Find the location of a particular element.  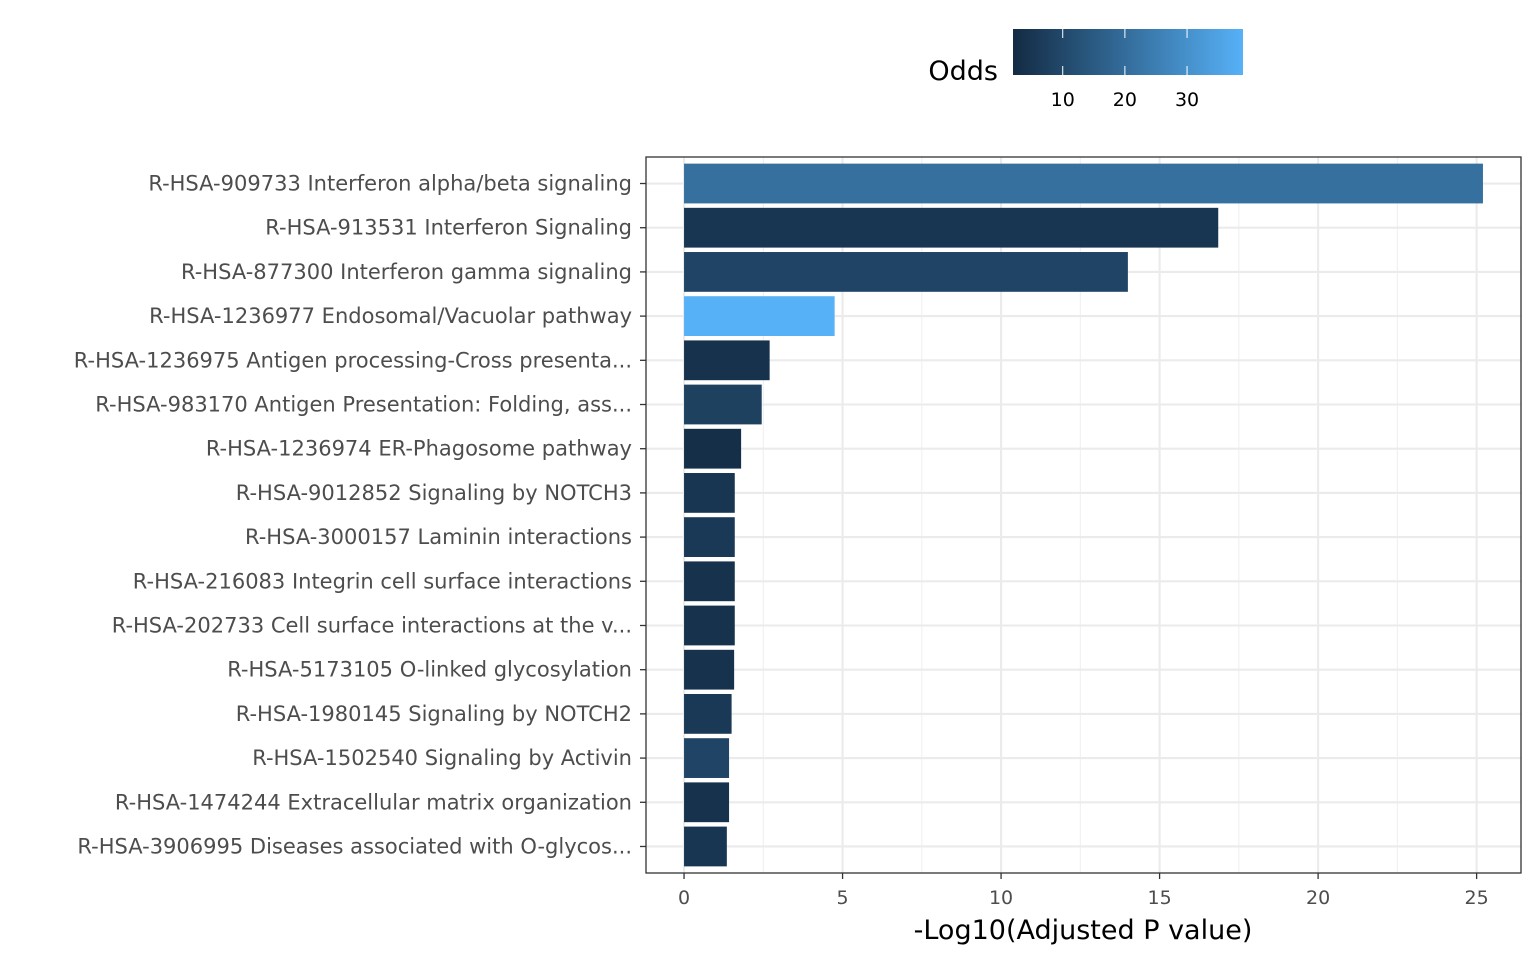

y-tick-label: R-HSA-877300 Interferon gamma signaling is located at coordinates (406, 272).